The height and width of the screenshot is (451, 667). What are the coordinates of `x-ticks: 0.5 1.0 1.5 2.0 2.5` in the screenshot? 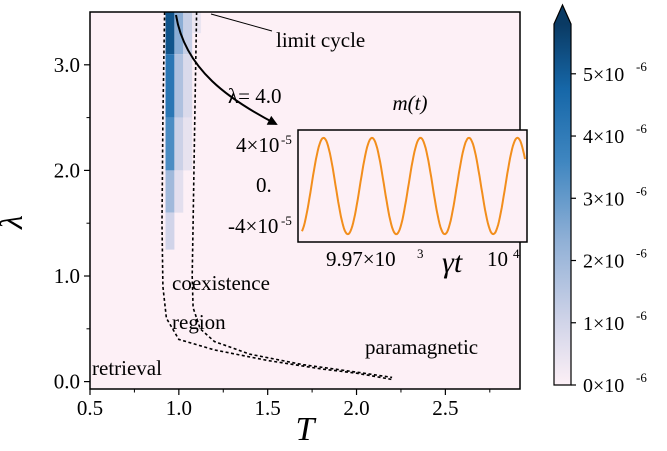 It's located at (284, 404).